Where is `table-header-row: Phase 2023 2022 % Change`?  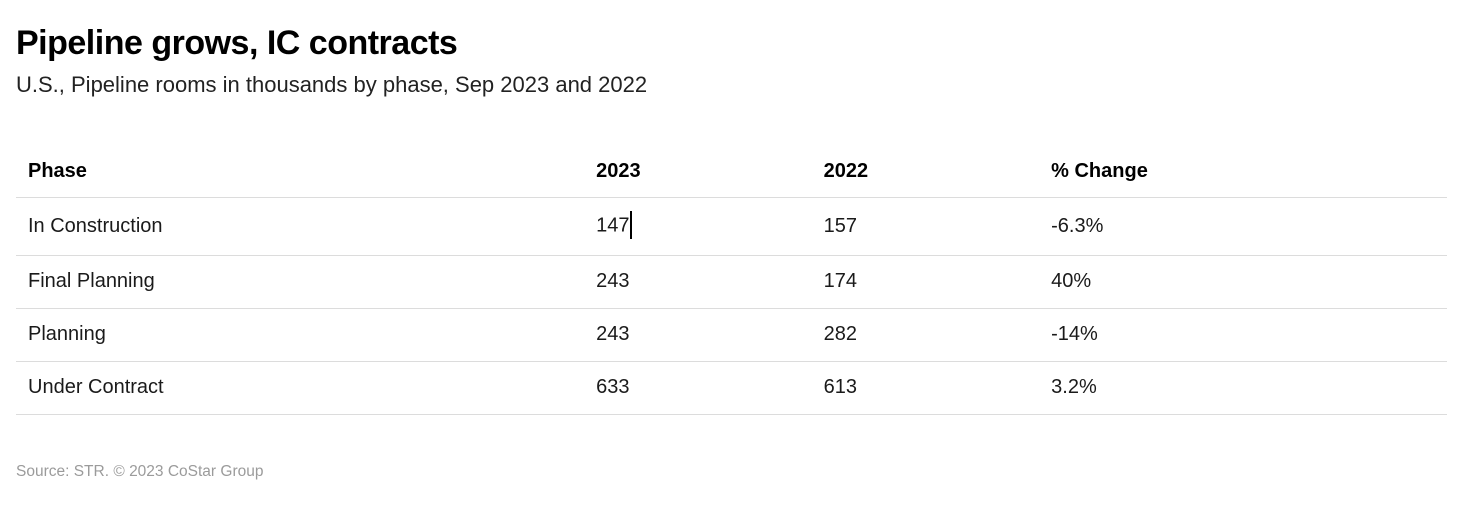
table-header-row: Phase 2023 2022 % Change is located at coordinates (731, 175).